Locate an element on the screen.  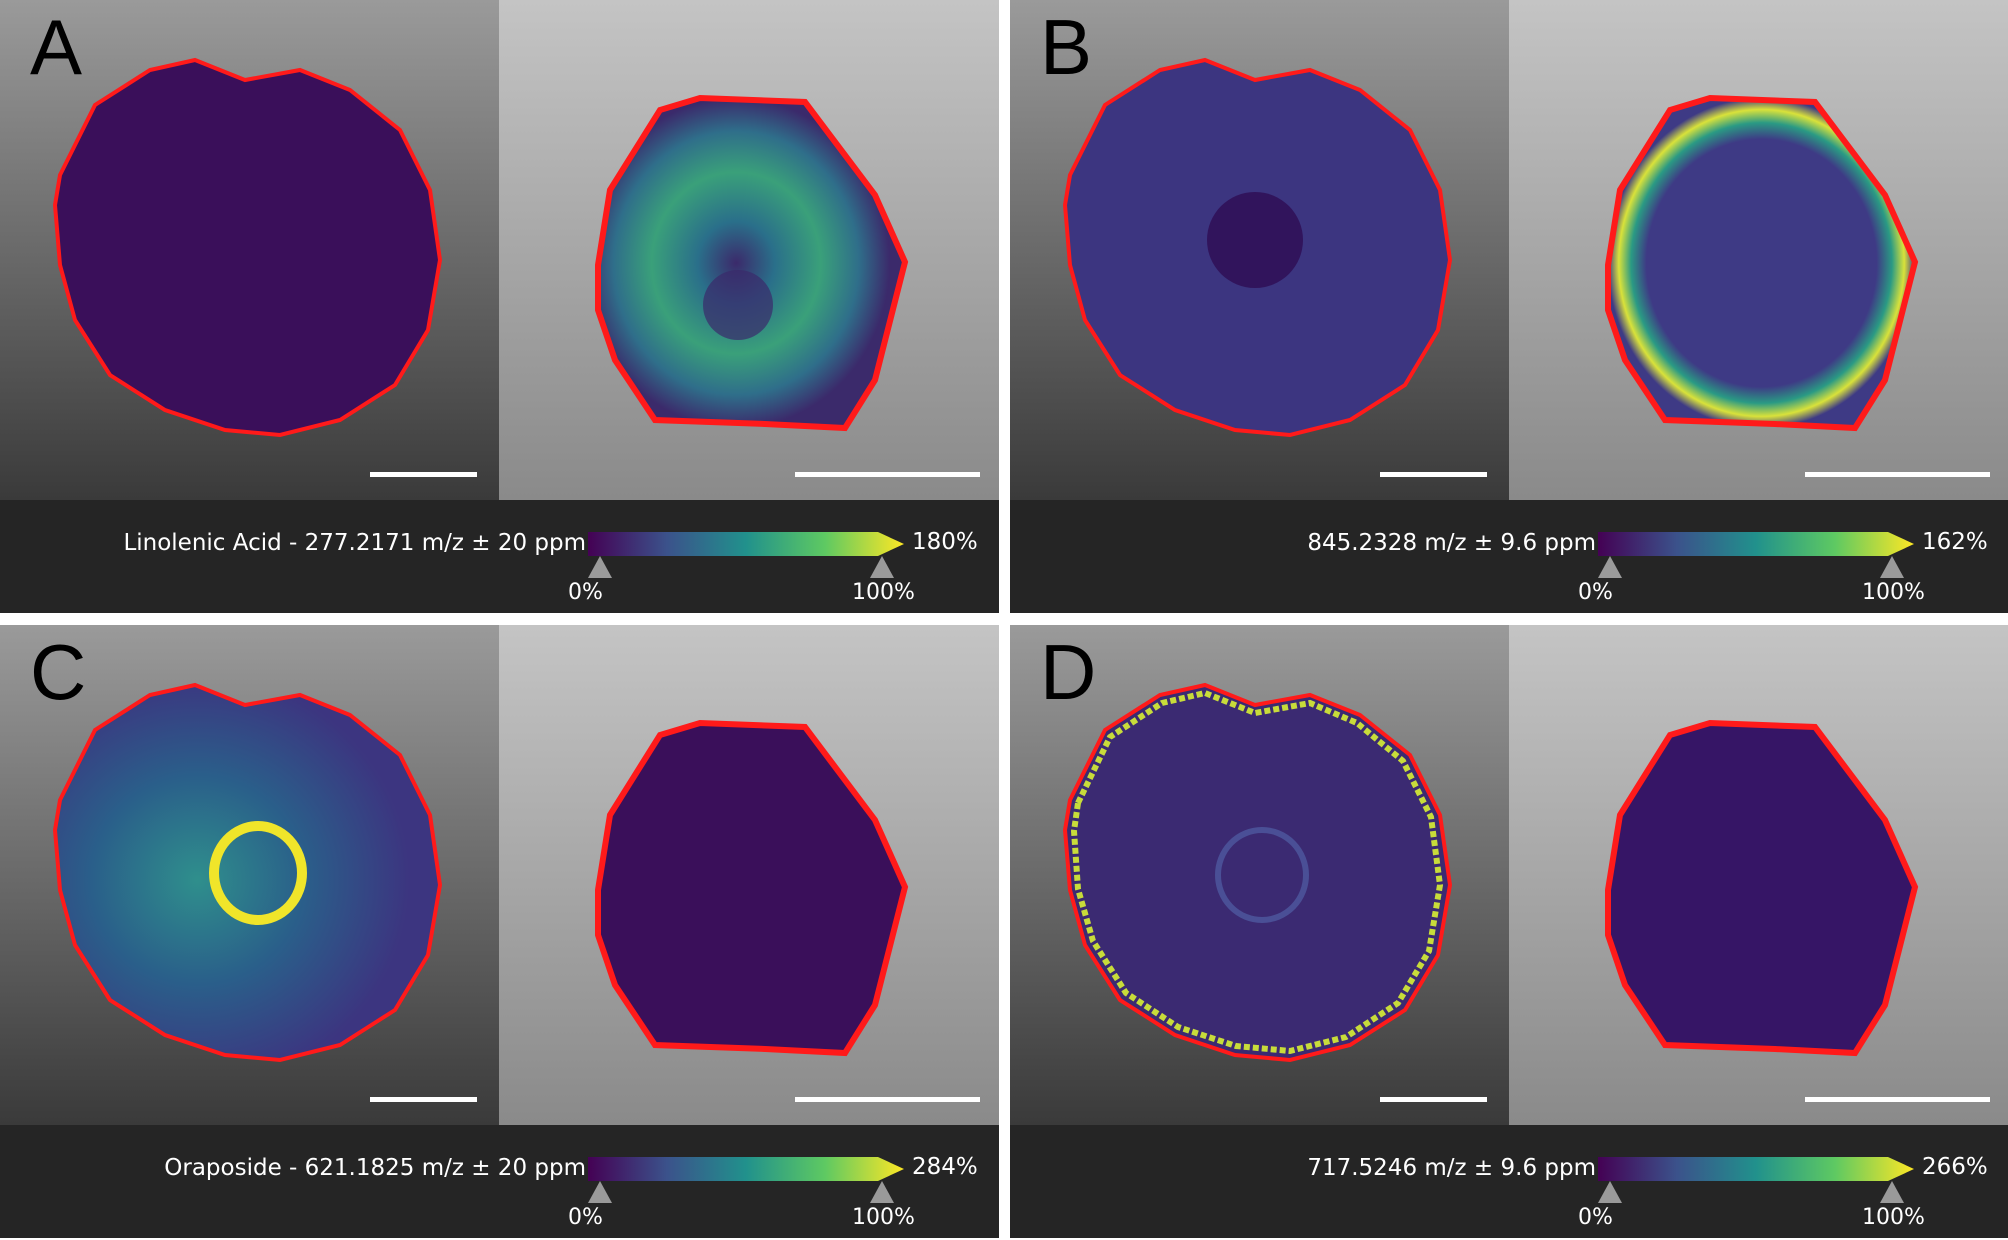
colorbar-footer: 845.2328 m/z ± 9.6 ppm 162% 0% 100% is located at coordinates (1509, 556).